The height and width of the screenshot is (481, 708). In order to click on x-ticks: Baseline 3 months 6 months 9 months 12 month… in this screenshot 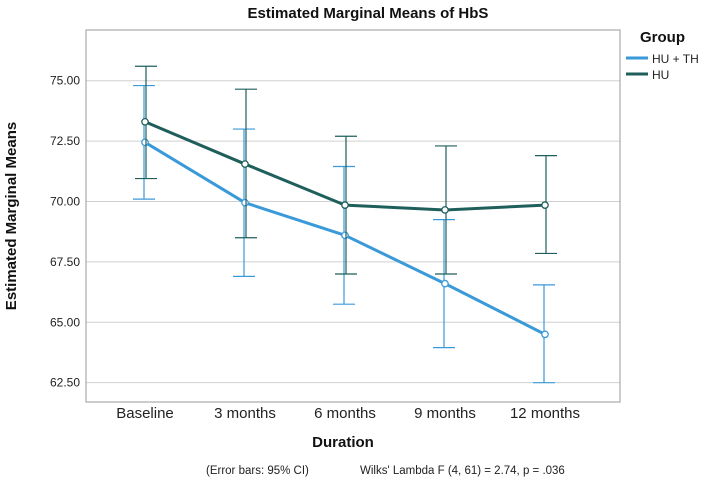, I will do `click(348, 413)`.